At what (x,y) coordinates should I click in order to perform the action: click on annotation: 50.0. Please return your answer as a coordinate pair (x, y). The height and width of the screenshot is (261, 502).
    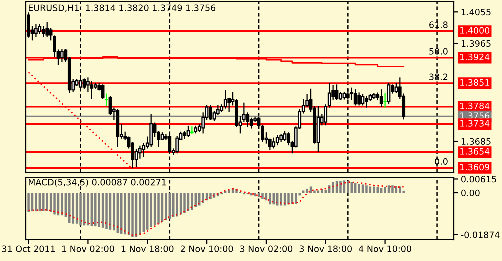
    Looking at the image, I should click on (439, 51).